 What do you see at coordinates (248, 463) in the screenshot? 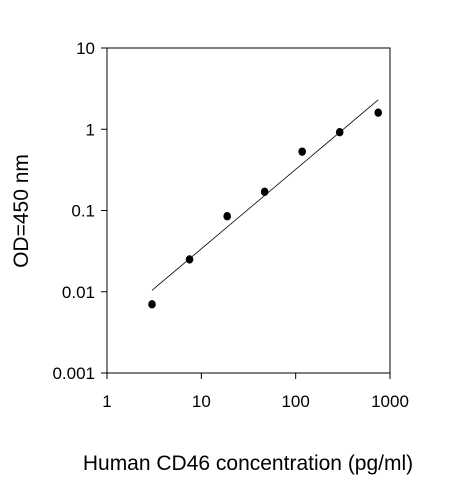
I see `x-axis-title: Human CD46 concentration (pg/ml)` at bounding box center [248, 463].